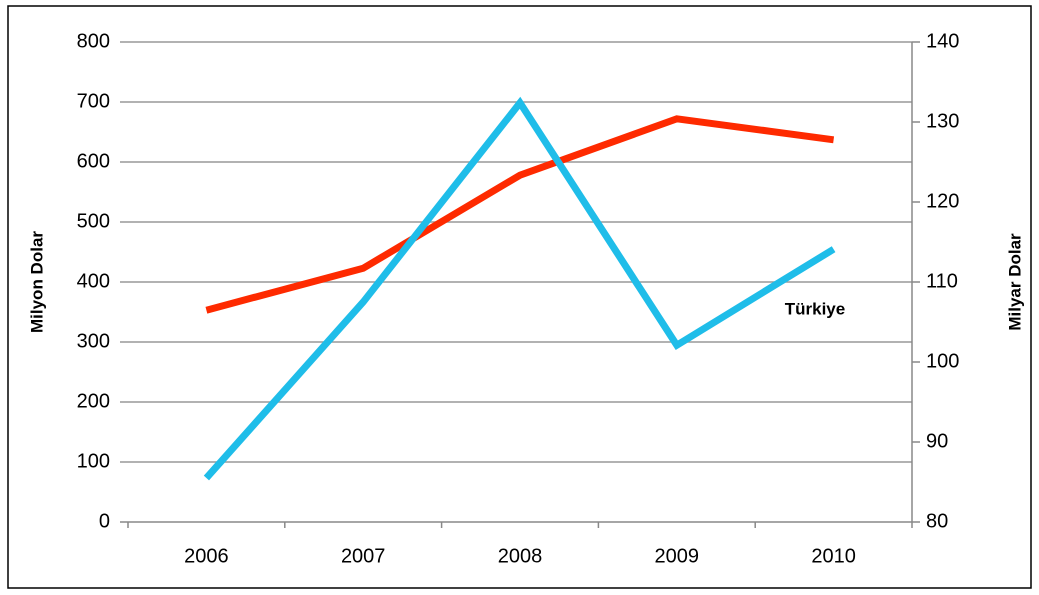 The width and height of the screenshot is (1039, 595). What do you see at coordinates (36, 282) in the screenshot?
I see `y-axis-title: Milyon Dolar` at bounding box center [36, 282].